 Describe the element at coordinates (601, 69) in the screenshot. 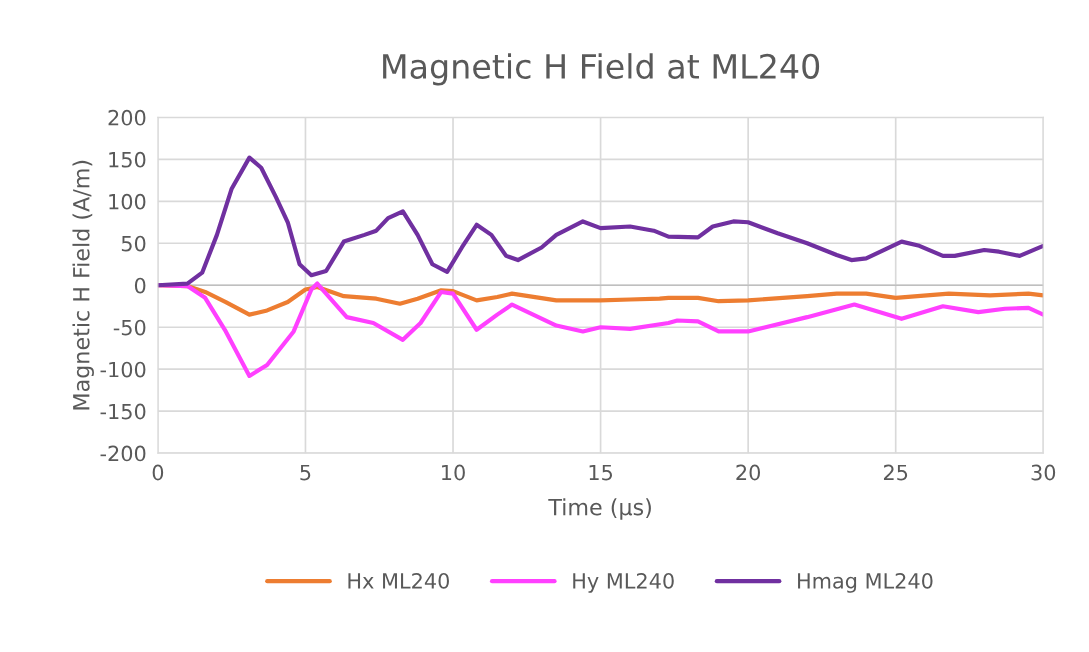

I see `chart-title: Magnetic H Field at ML240` at that location.